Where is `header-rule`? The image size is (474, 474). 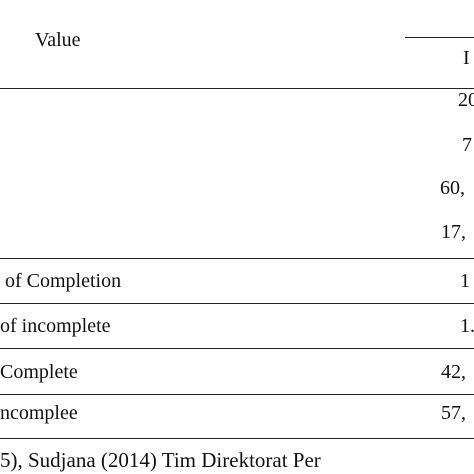
header-rule is located at coordinates (439, 37).